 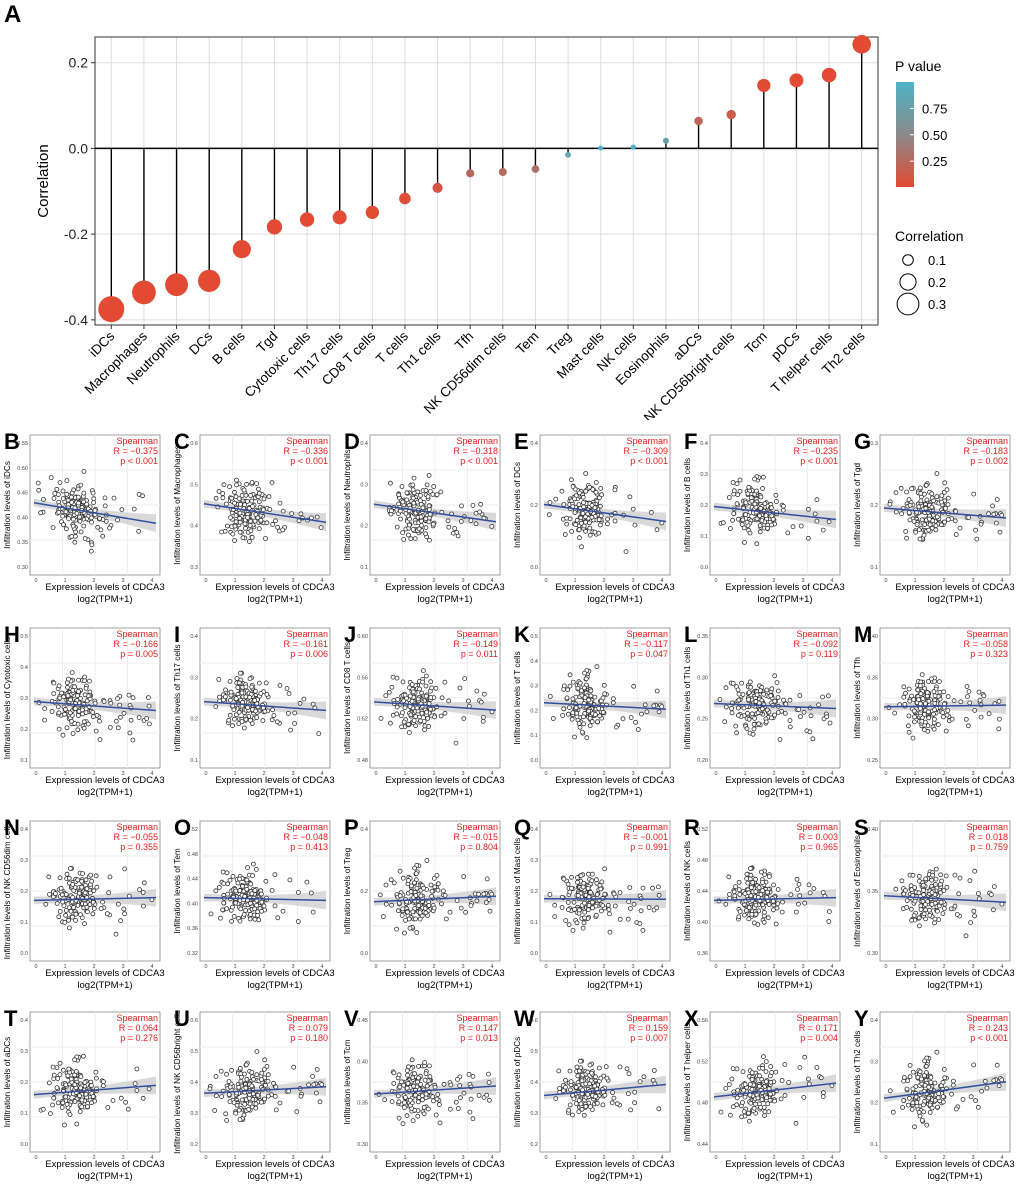 What do you see at coordinates (364, 568) in the screenshot?
I see `y-tick-label: 0.1` at bounding box center [364, 568].